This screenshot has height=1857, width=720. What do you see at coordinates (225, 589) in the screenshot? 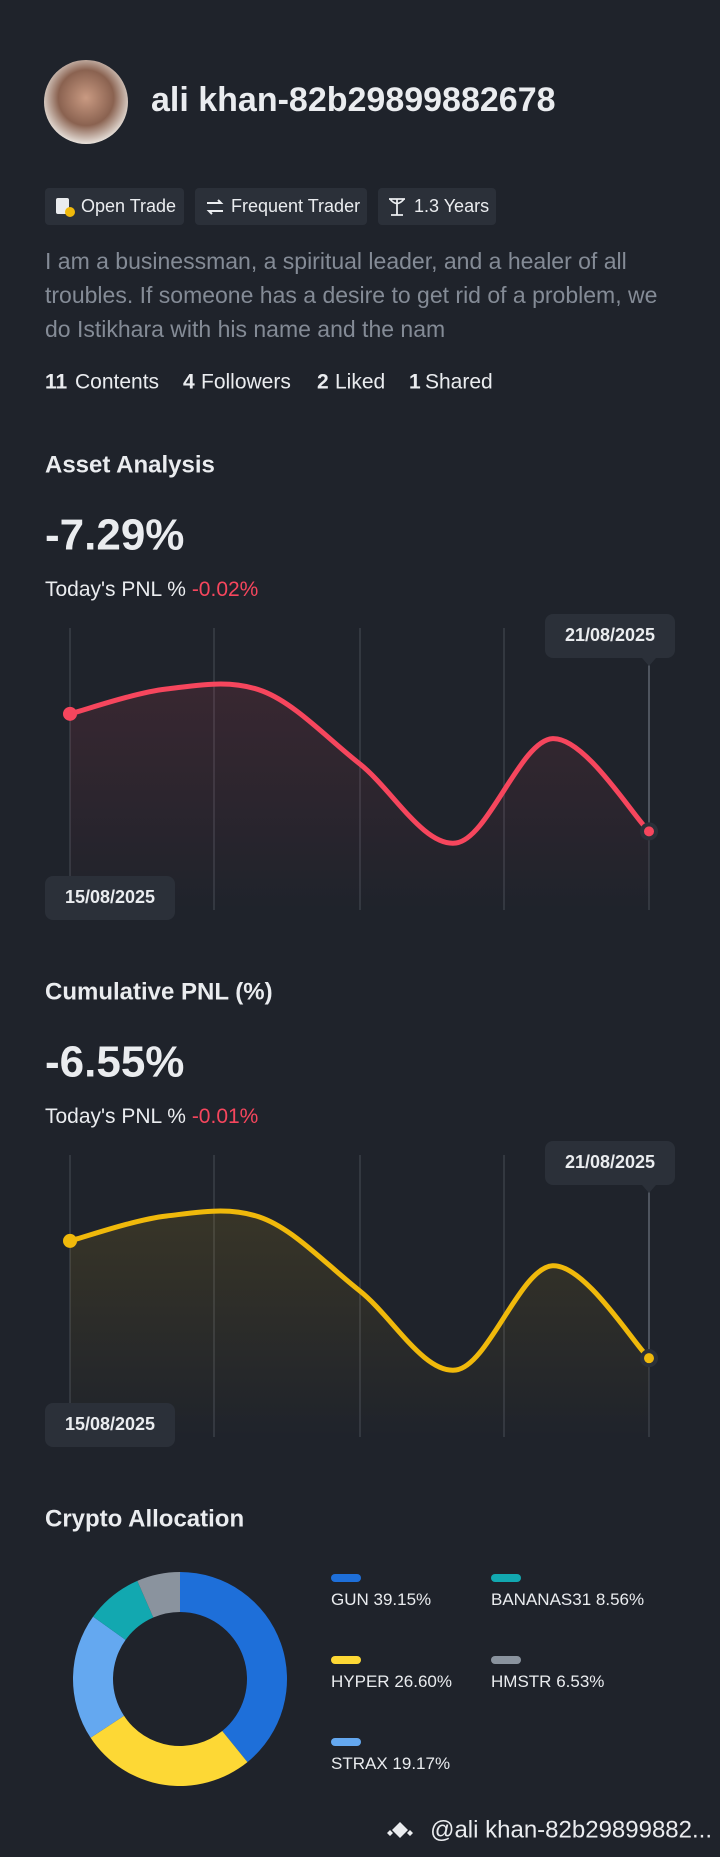
I see `pnl-value: -0.02%` at bounding box center [225, 589].